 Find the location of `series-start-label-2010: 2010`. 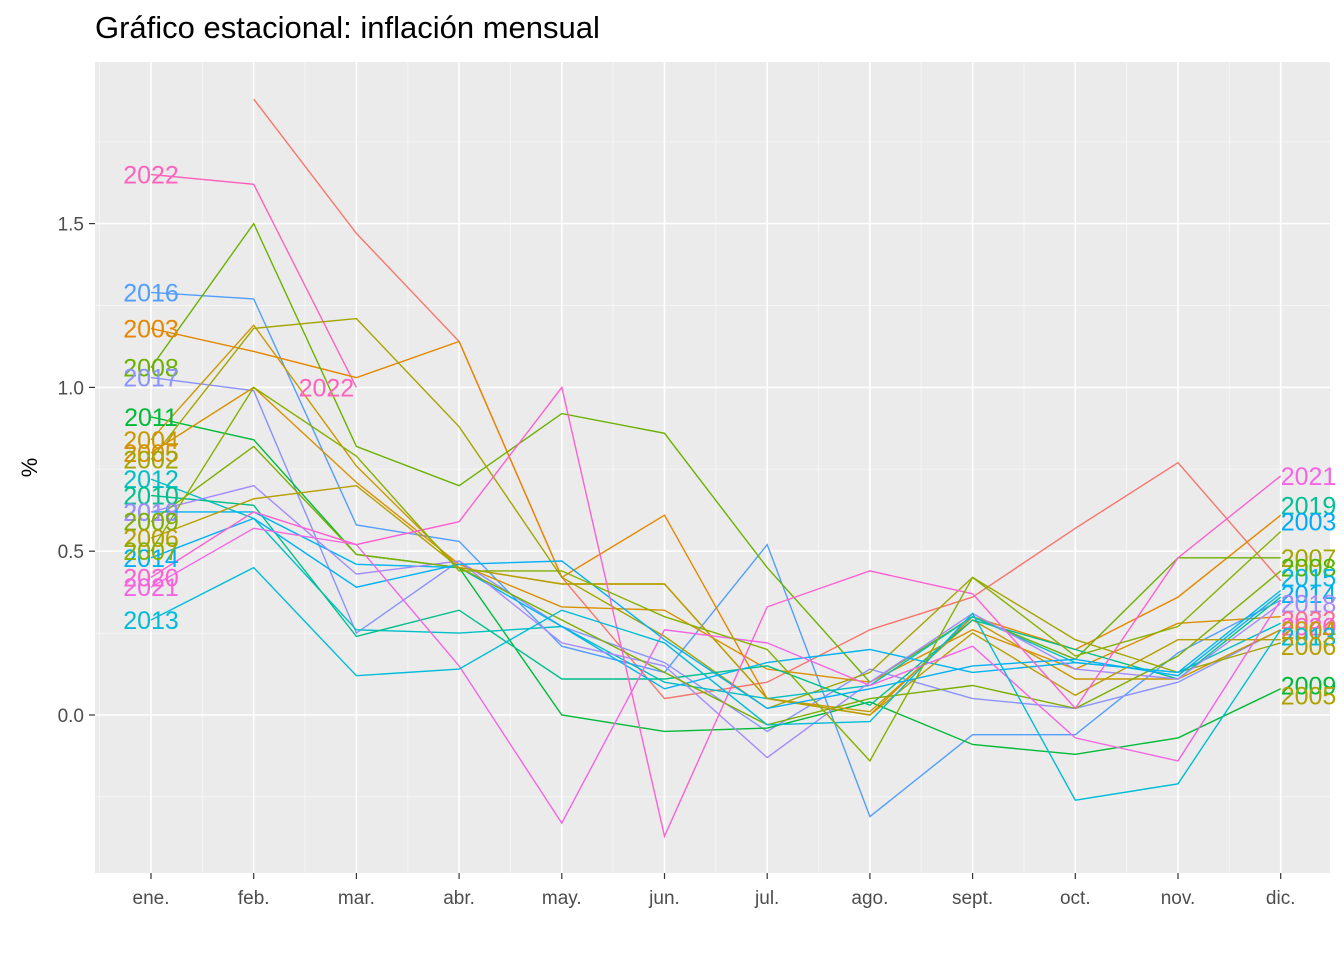

series-start-label-2010: 2010 is located at coordinates (151, 497).